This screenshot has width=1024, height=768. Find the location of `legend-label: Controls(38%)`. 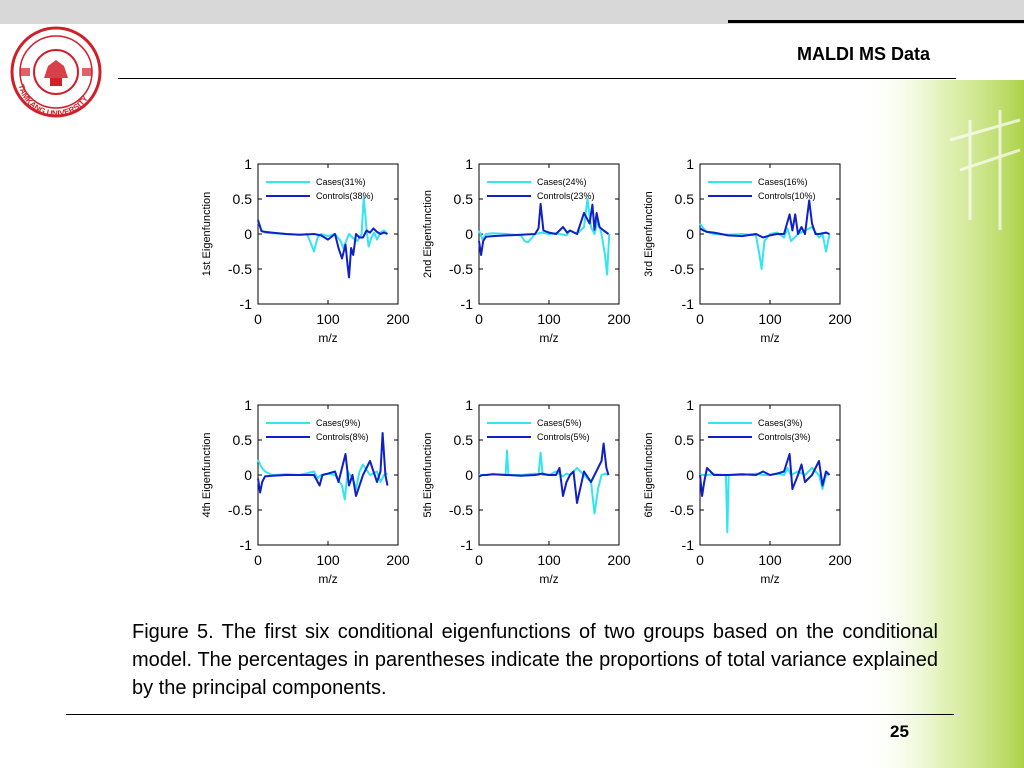

legend-label: Controls(38%) is located at coordinates (345, 196).